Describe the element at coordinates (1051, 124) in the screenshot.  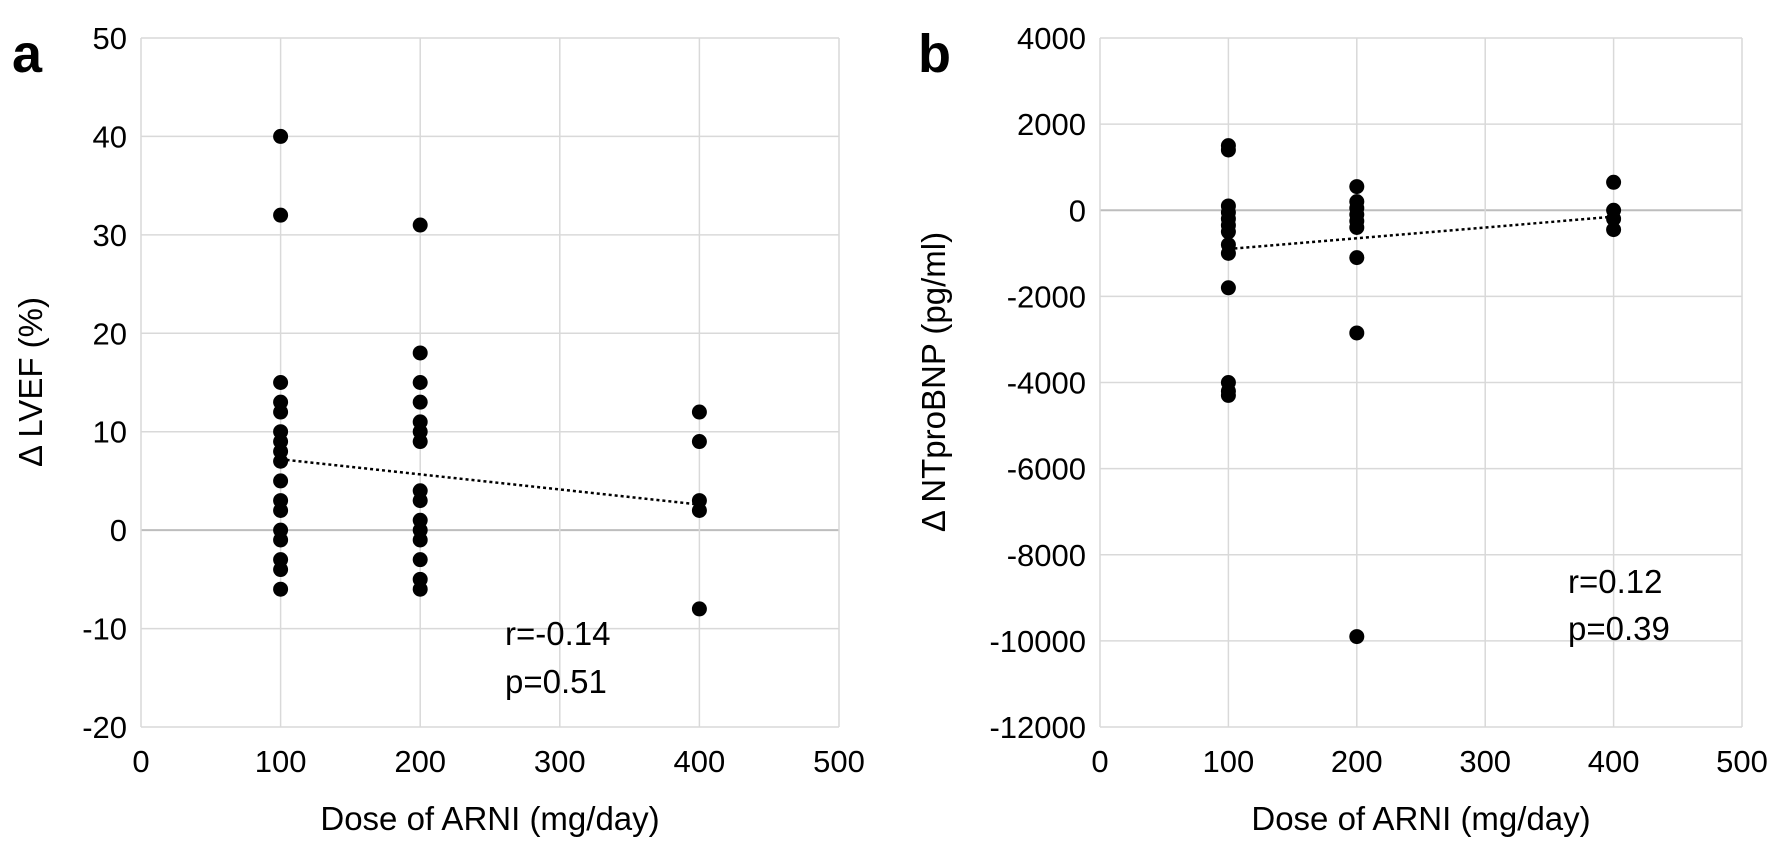
I see `y-tick-label: 2000` at that location.